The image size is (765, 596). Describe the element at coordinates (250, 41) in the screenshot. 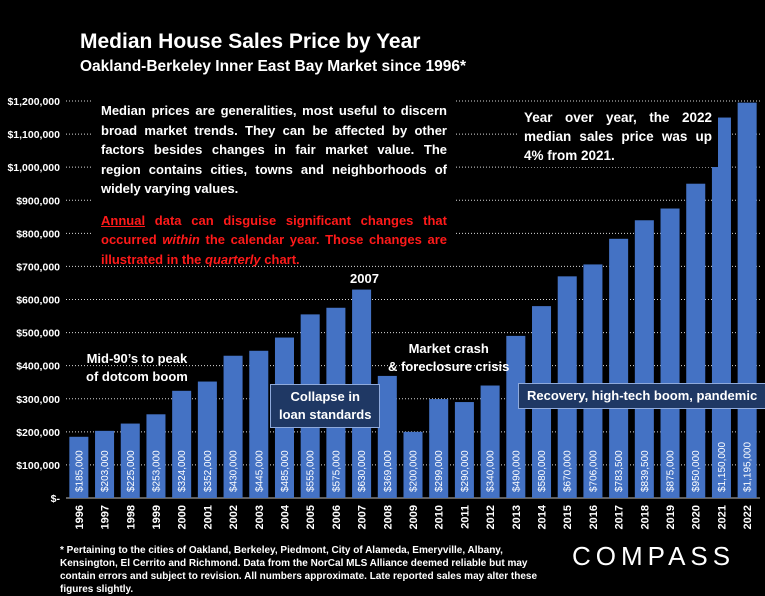

I see `chart-title: Median House Sales Price by Year` at that location.